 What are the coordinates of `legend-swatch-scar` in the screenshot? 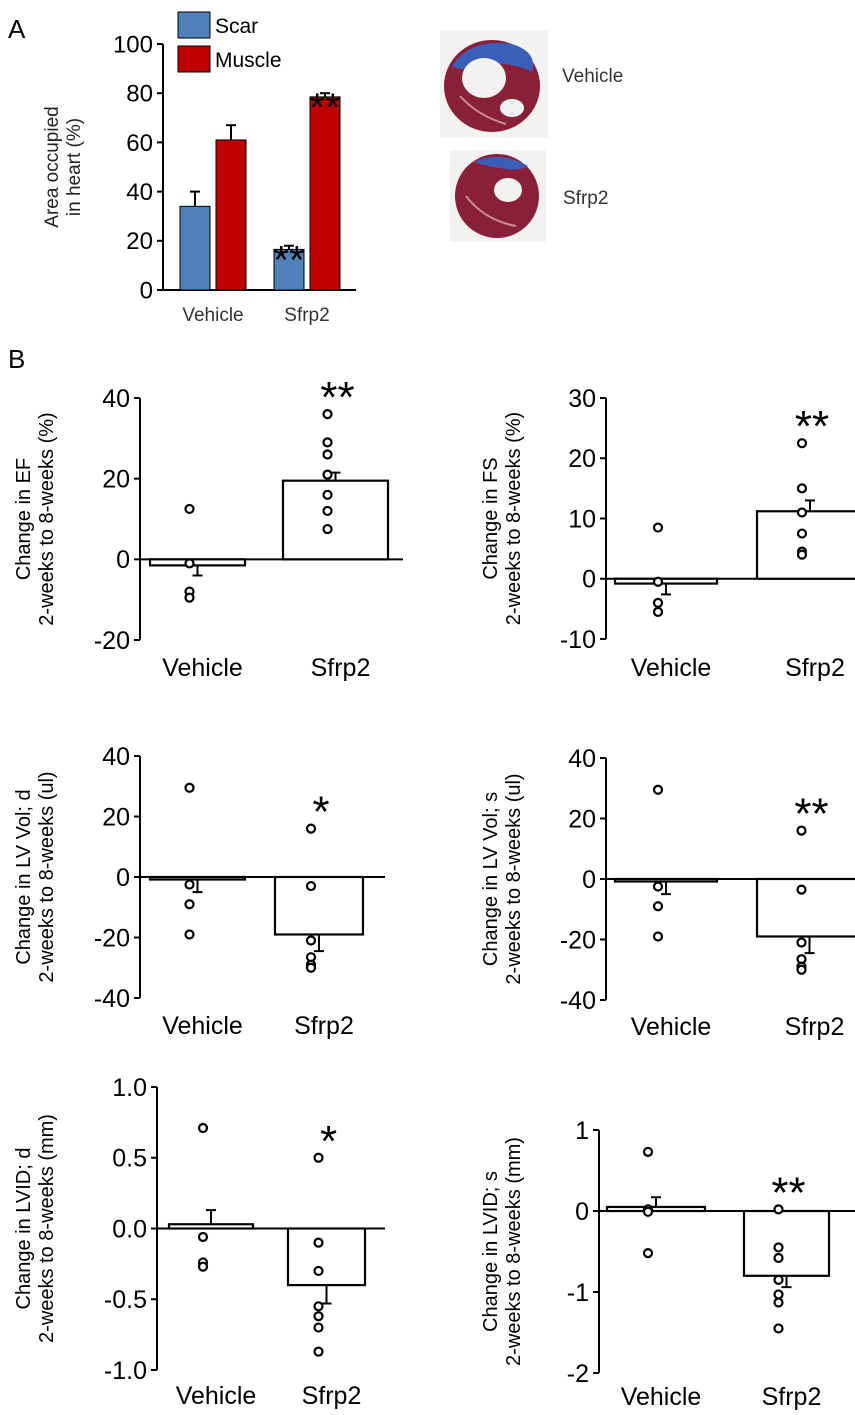 It's located at (194, 25).